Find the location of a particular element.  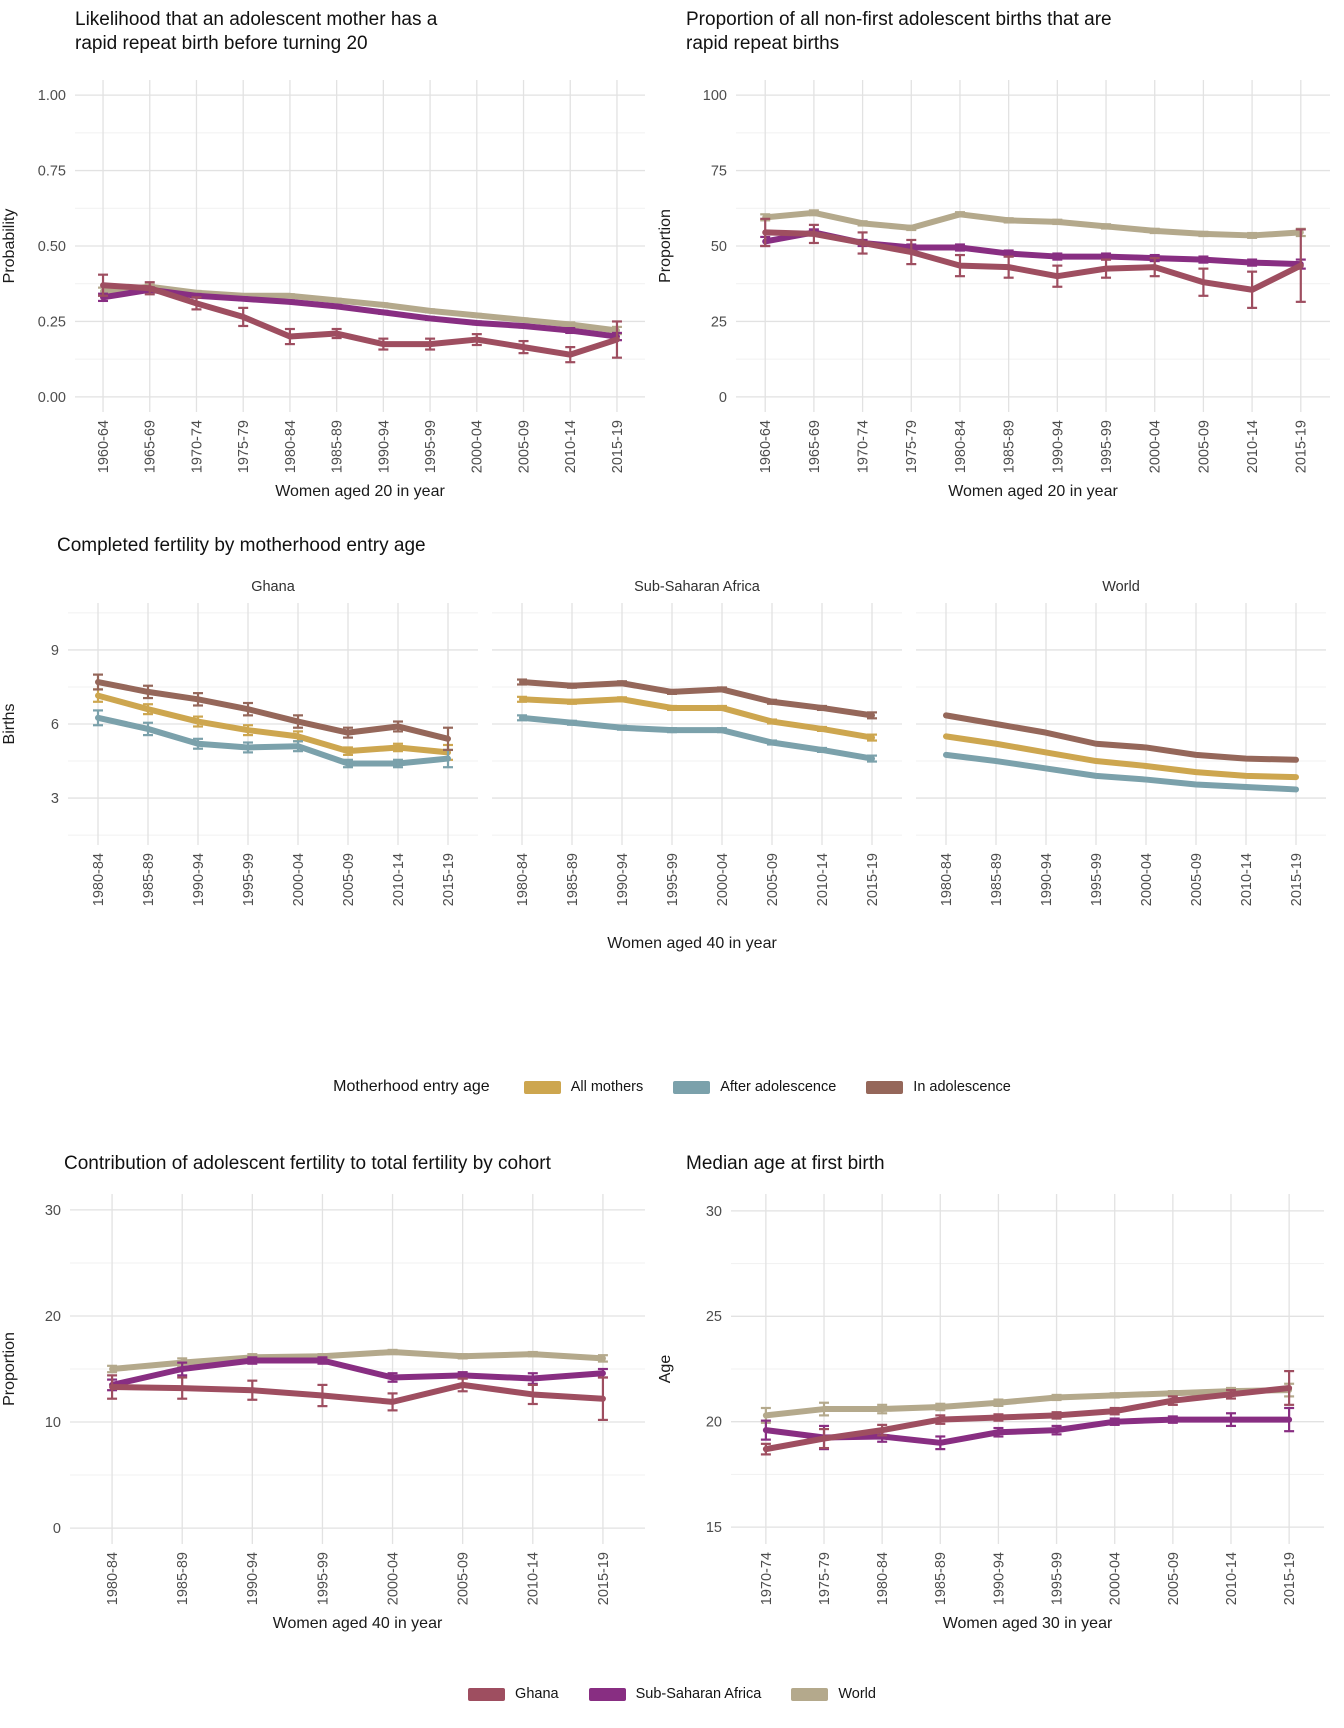

svg-text: World is located at coordinates (1121, 587).